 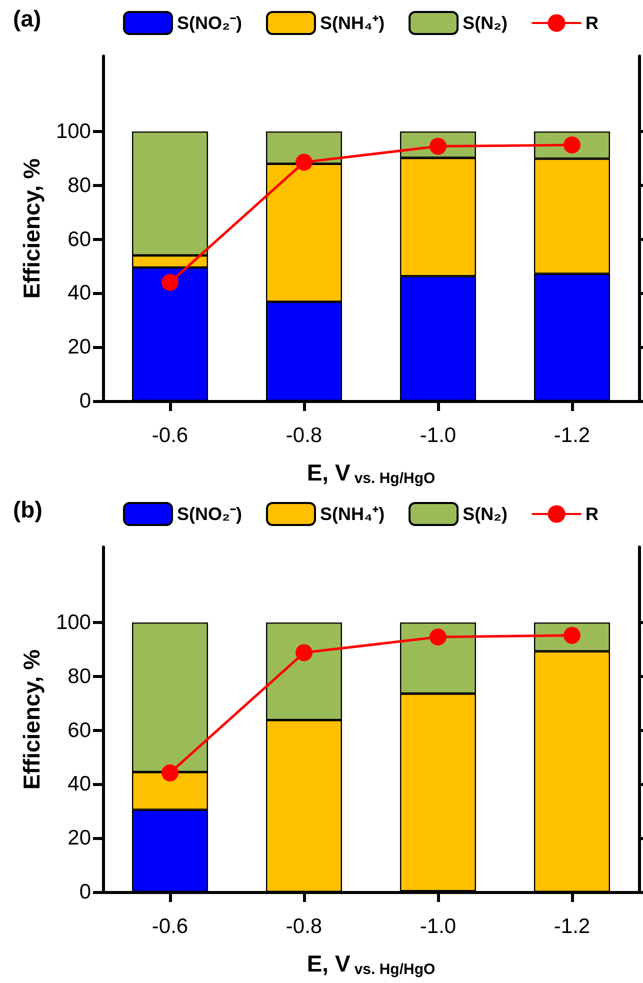 I want to click on chart-title: (a), so click(x=27, y=19).